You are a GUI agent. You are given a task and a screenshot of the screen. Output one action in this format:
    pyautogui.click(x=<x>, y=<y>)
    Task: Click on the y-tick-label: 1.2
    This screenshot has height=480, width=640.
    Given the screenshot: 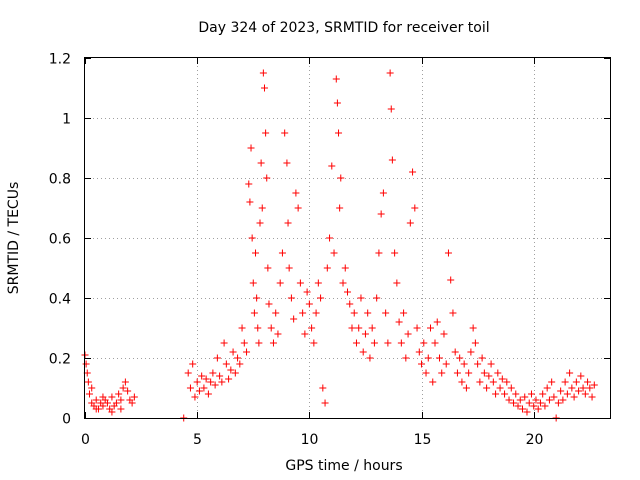 What is the action you would take?
    pyautogui.click(x=60, y=60)
    